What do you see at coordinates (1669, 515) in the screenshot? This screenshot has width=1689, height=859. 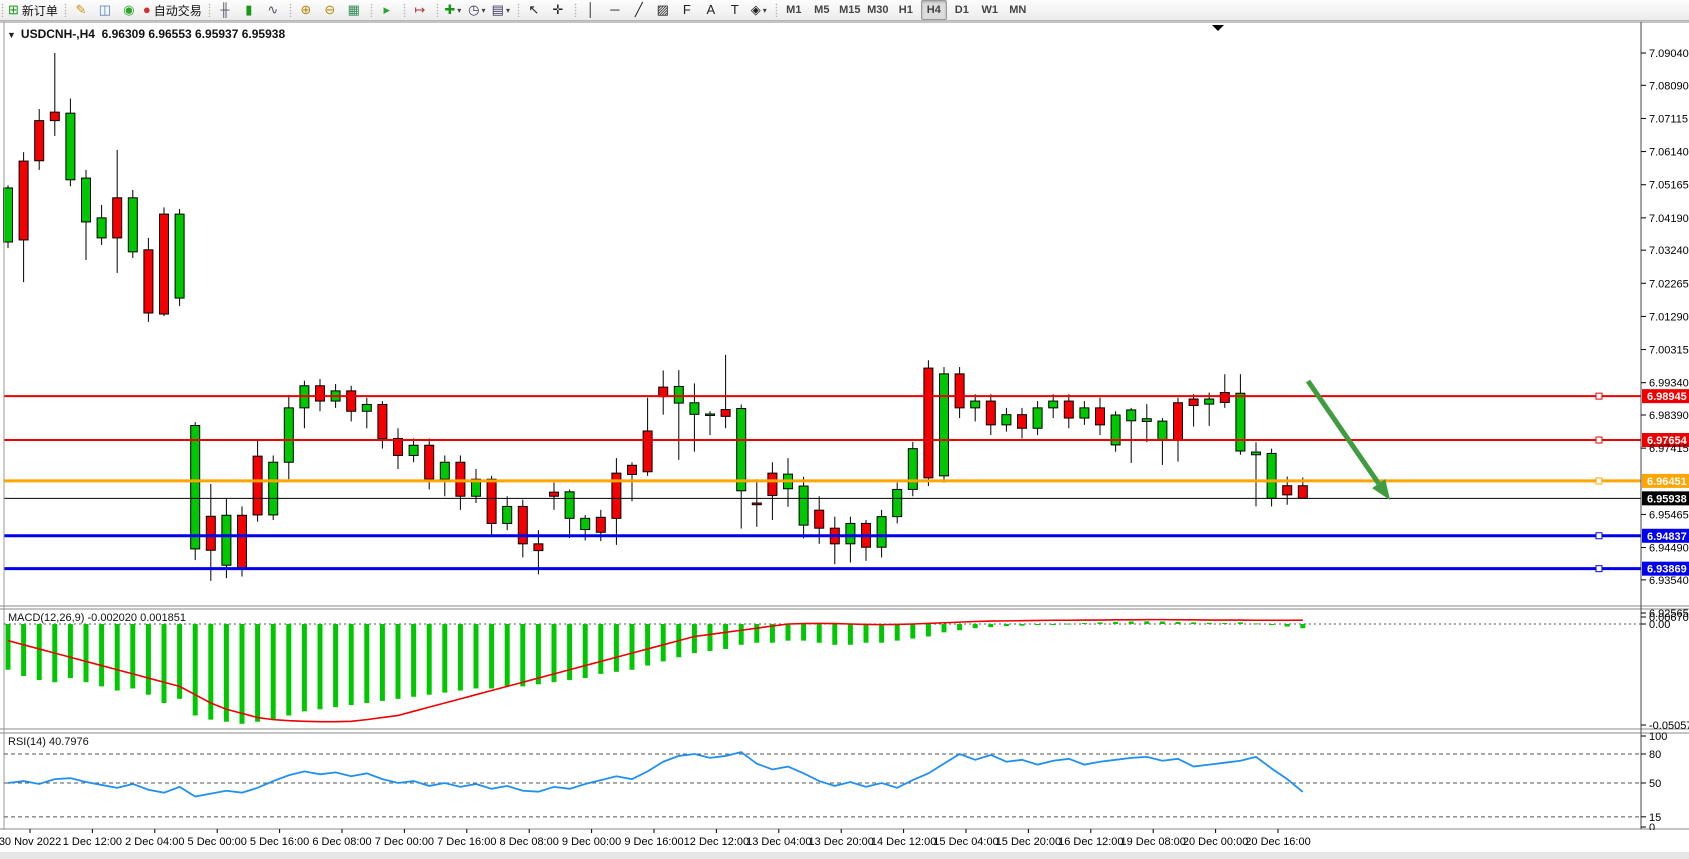 I see `price-axis-label: 6.95465` at bounding box center [1669, 515].